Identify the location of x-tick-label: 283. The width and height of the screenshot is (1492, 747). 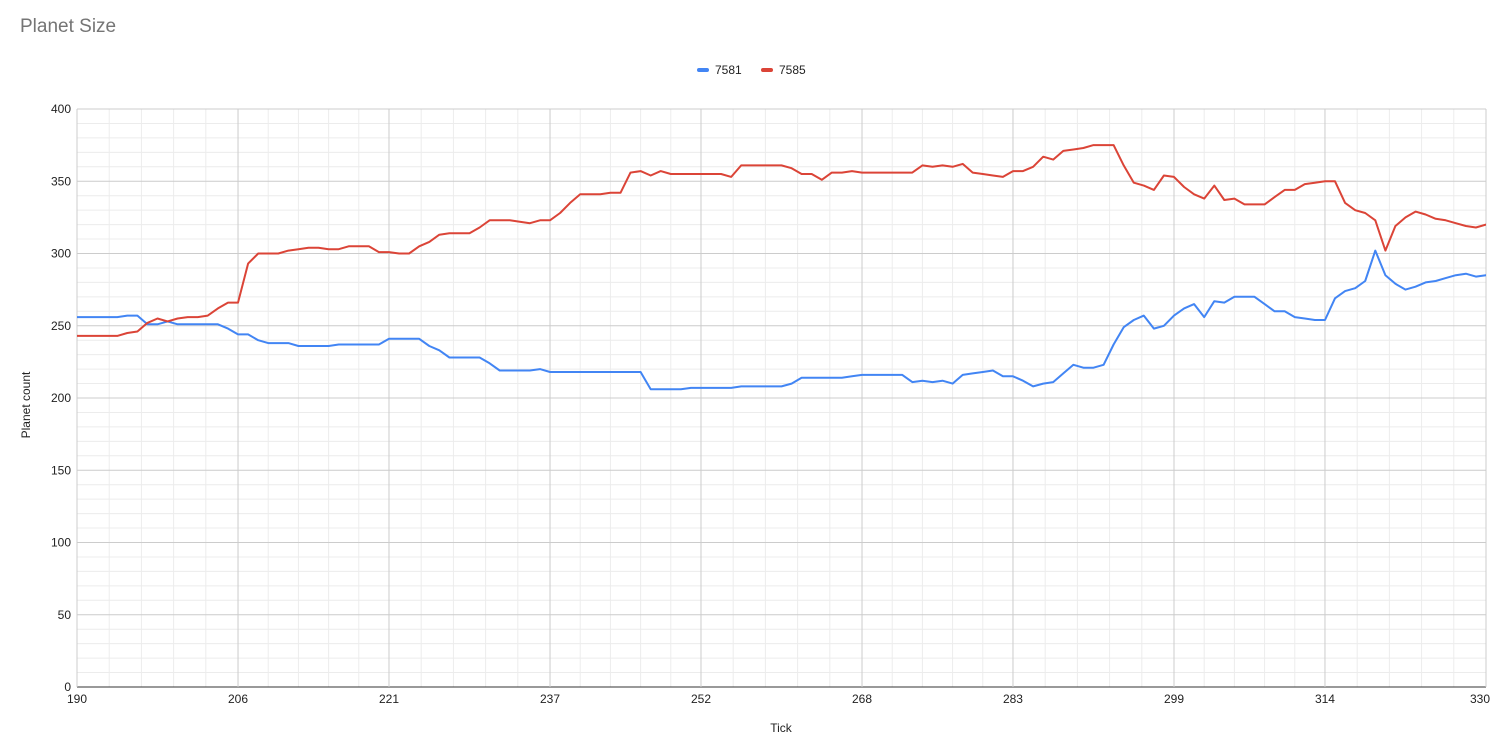
(1013, 699).